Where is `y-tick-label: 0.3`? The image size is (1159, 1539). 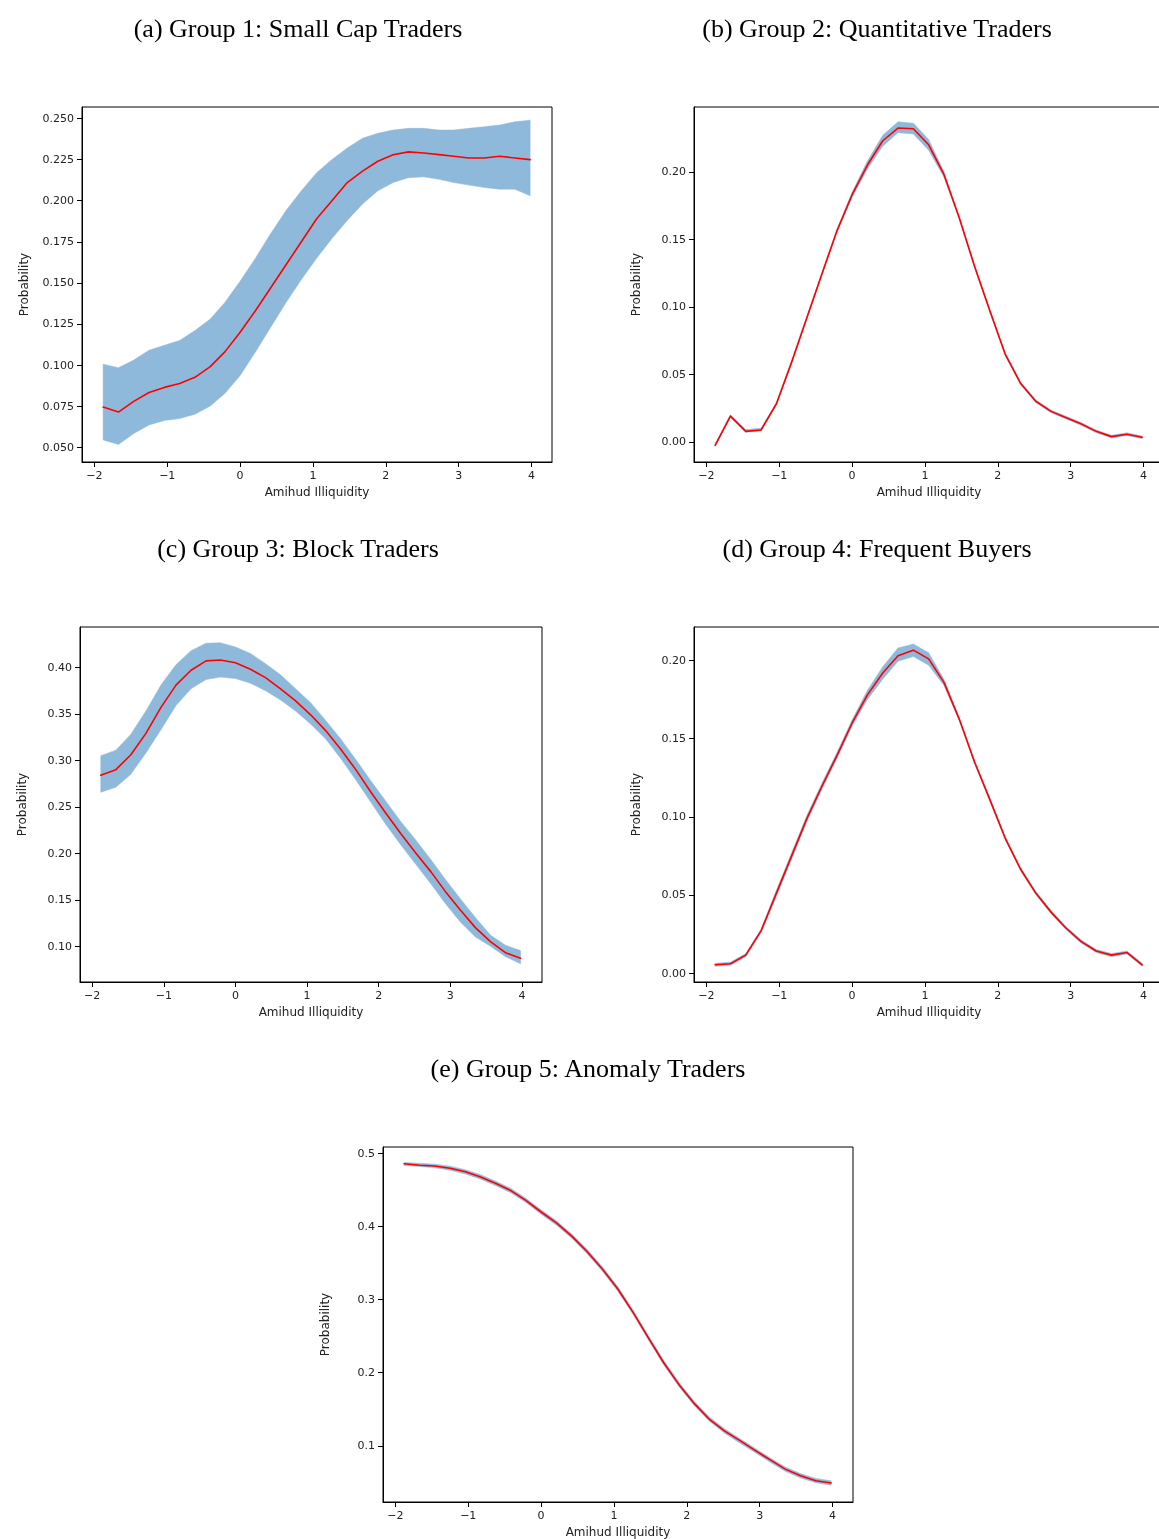 y-tick-label: 0.3 is located at coordinates (366, 1300).